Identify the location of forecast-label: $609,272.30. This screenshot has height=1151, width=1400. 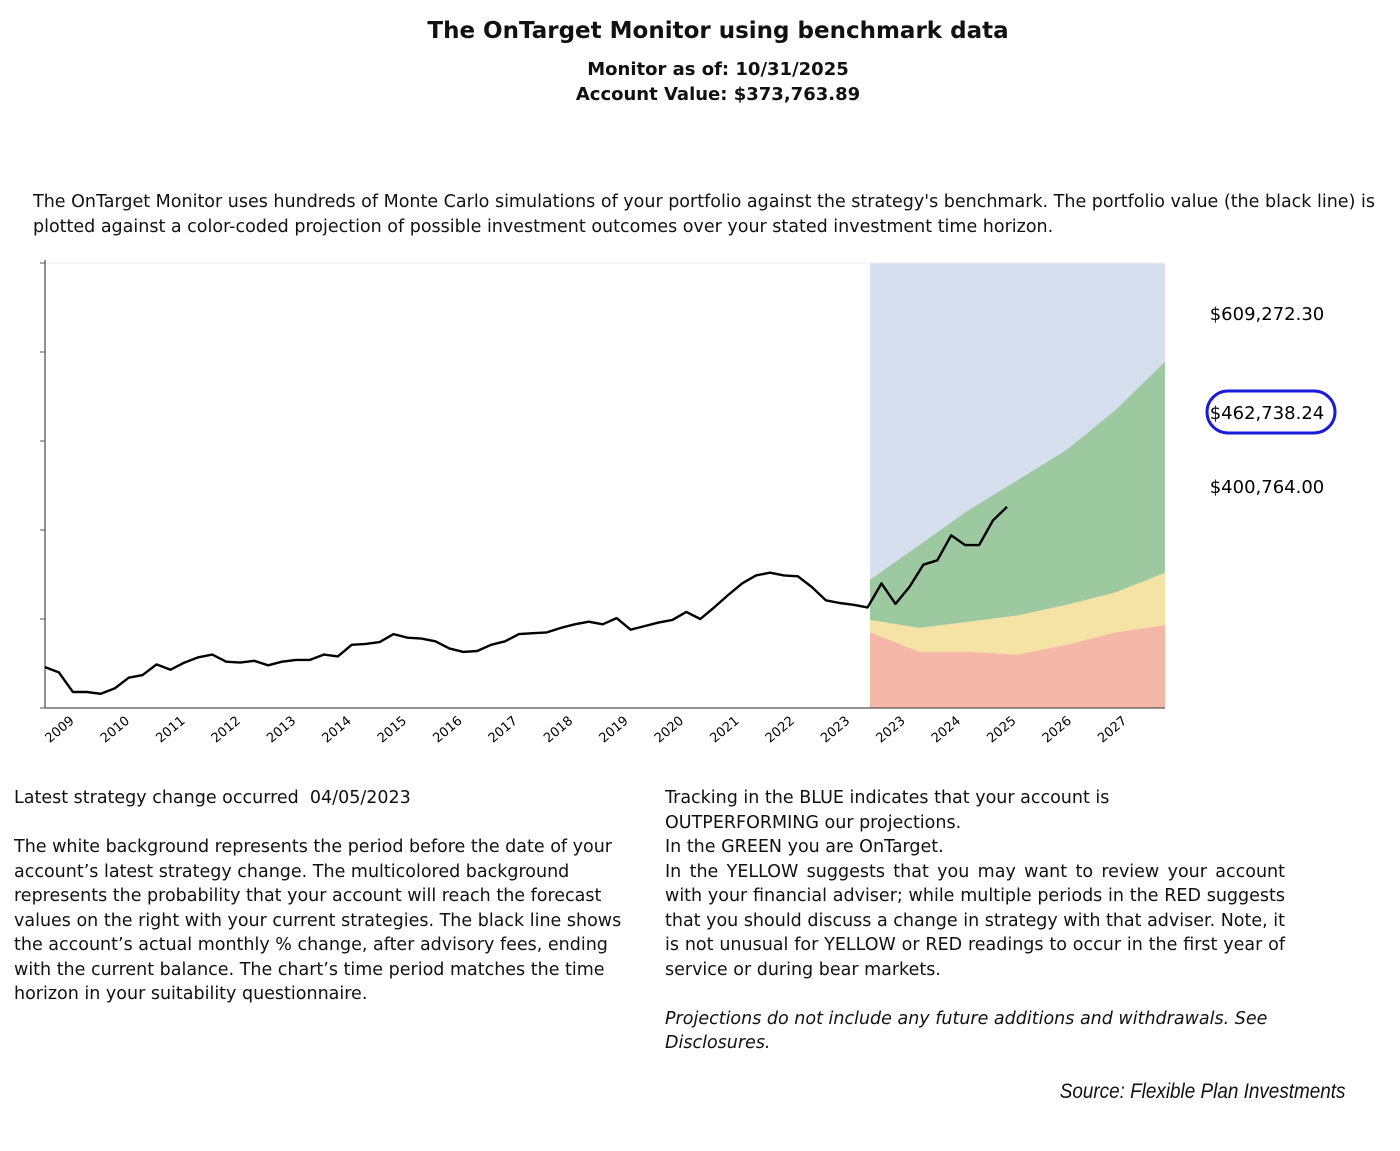
(1267, 314).